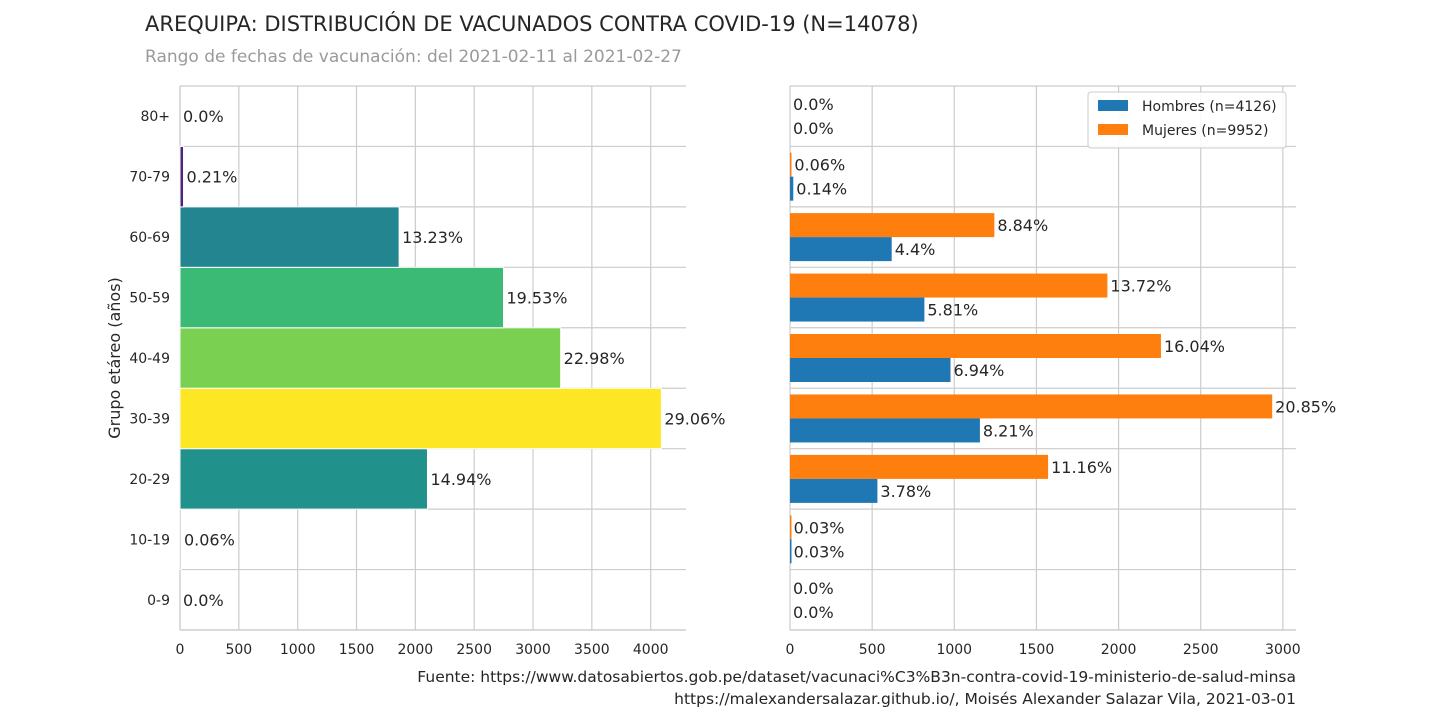 The image size is (1440, 720). I want to click on data-label-hombres-80+: 0.0%, so click(813, 128).